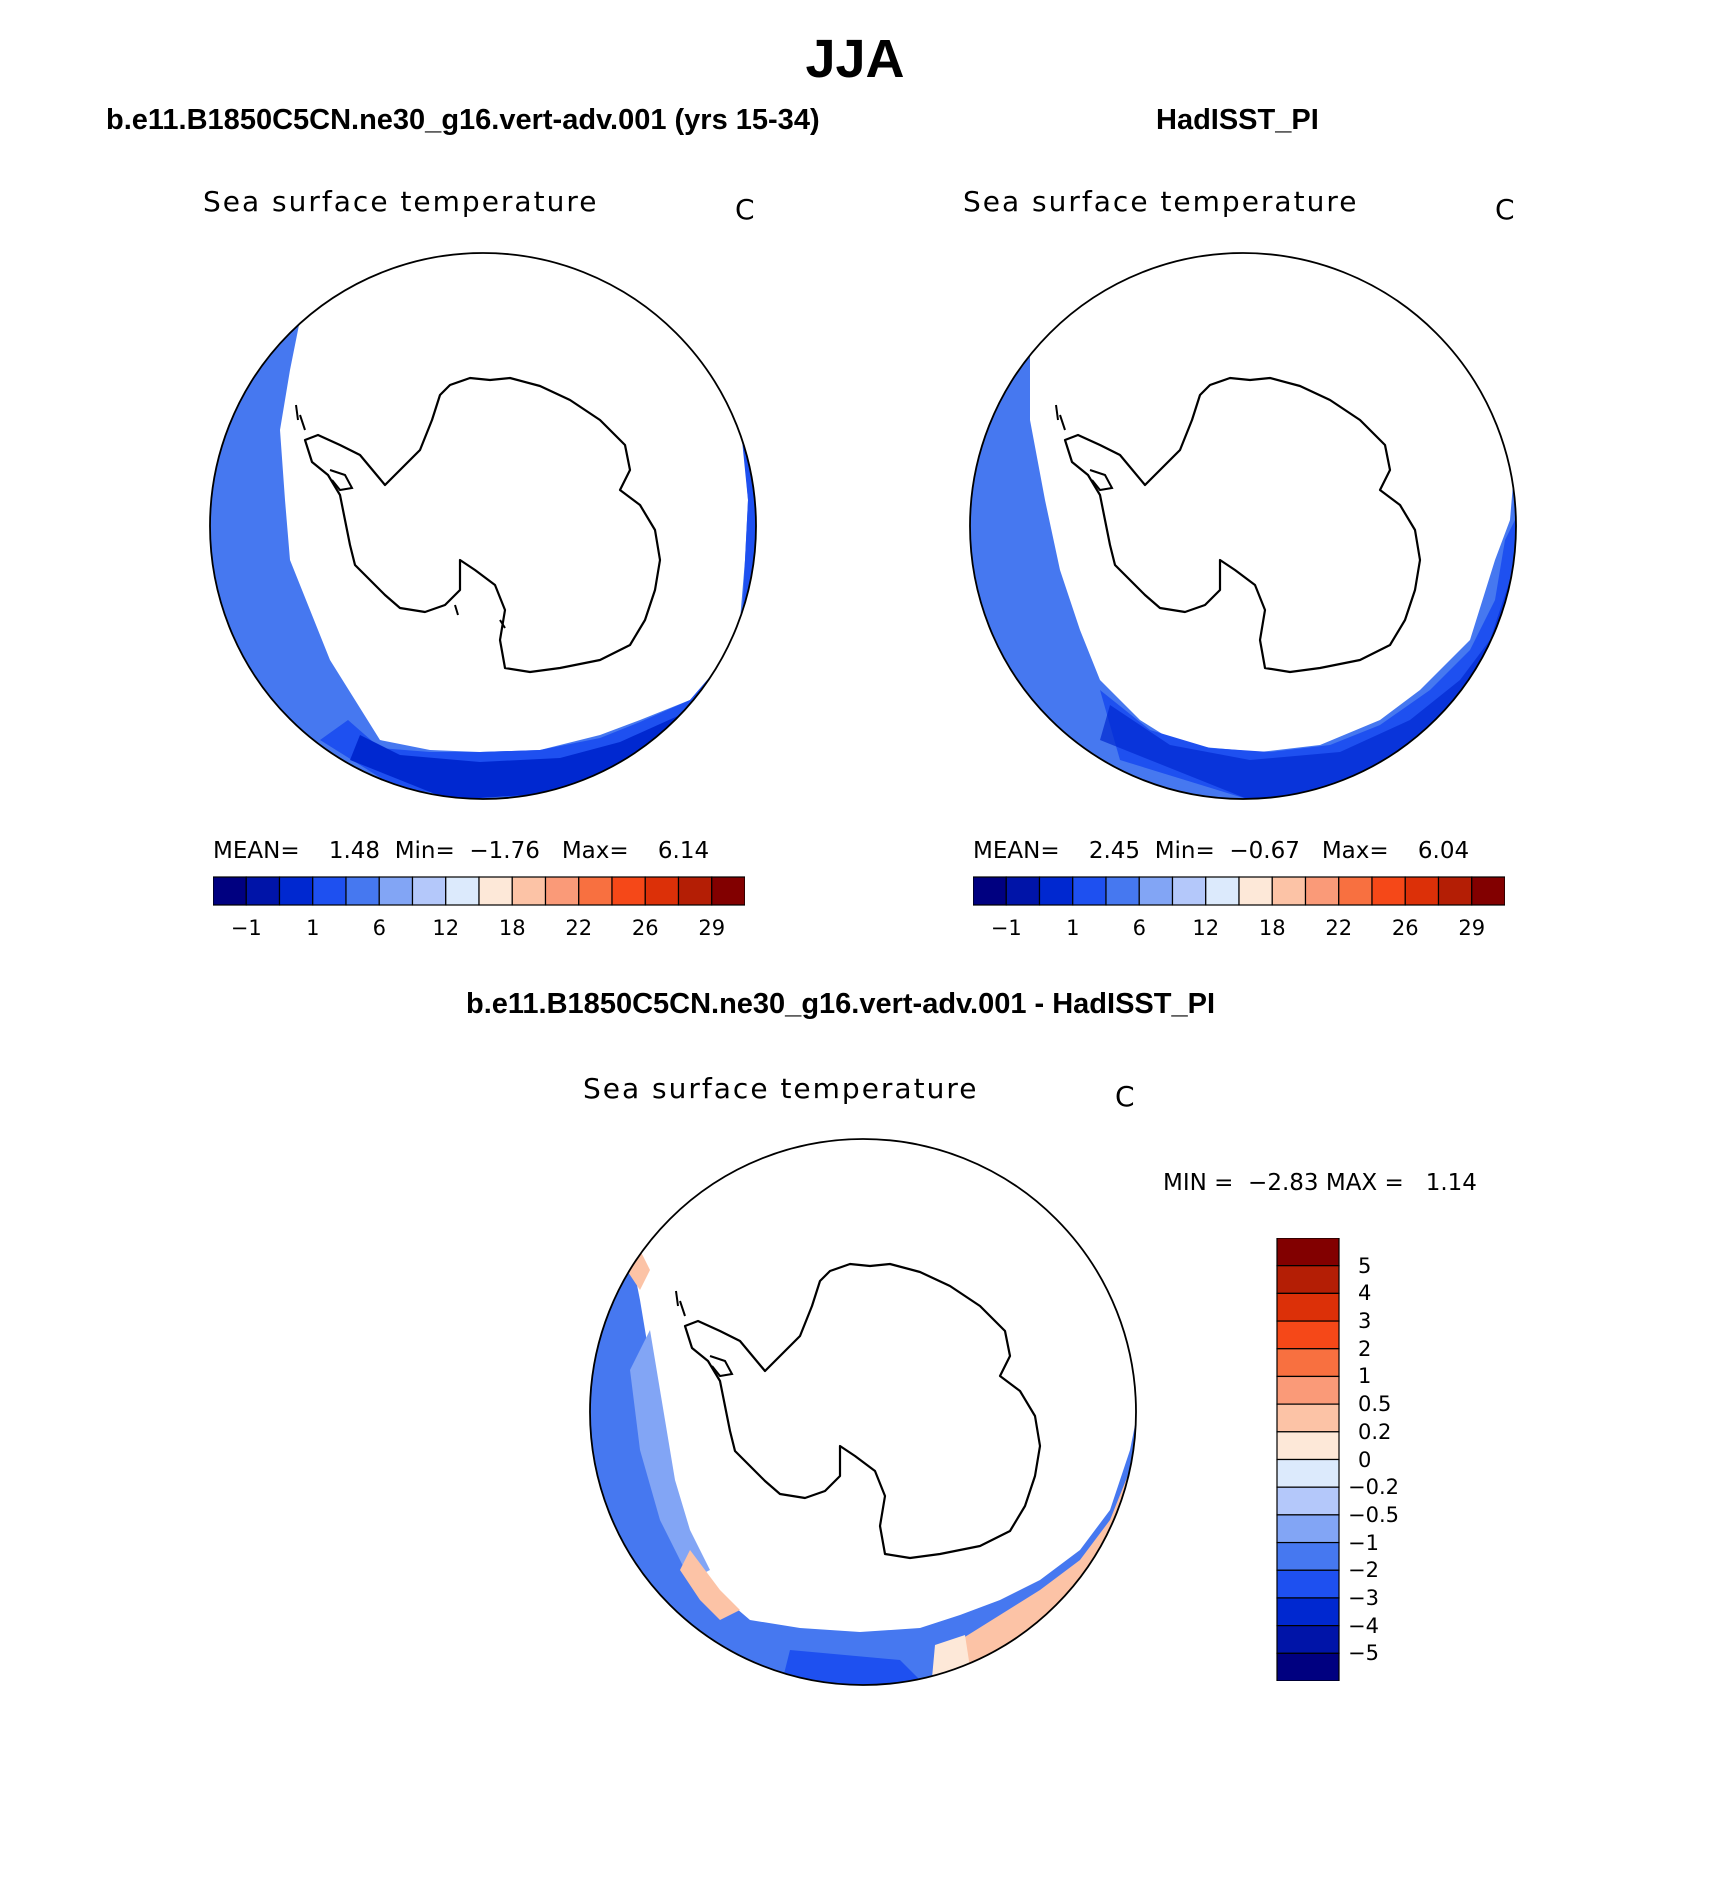  Describe the element at coordinates (1472, 928) in the screenshot. I see `right-colorbar-tick-label: 29` at that location.